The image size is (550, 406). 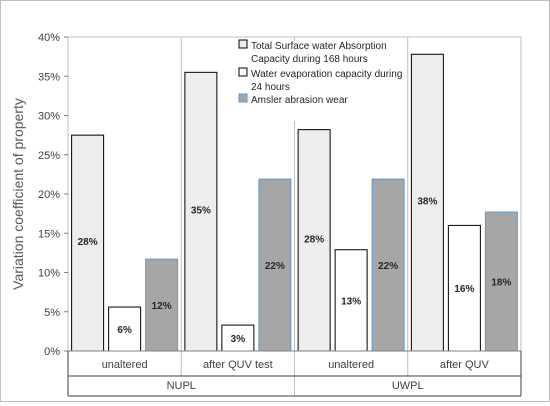 I want to click on y-axis-label: Variation coefficient of property, so click(x=18, y=194).